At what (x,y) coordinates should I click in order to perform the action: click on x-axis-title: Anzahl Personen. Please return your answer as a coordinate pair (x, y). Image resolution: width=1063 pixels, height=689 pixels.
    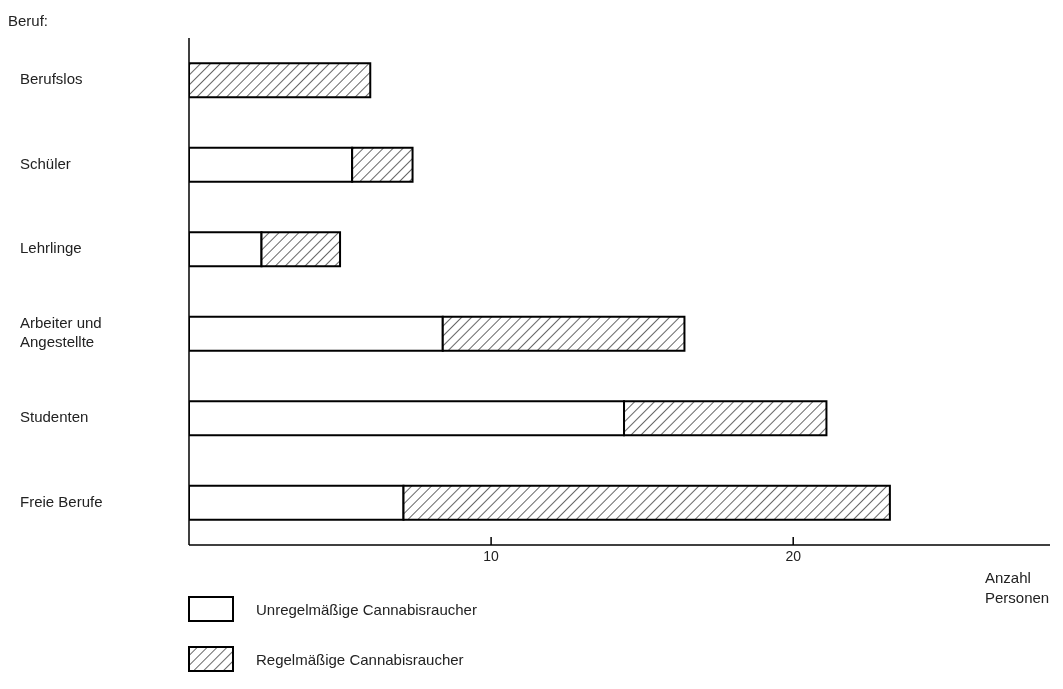
    Looking at the image, I should click on (1017, 588).